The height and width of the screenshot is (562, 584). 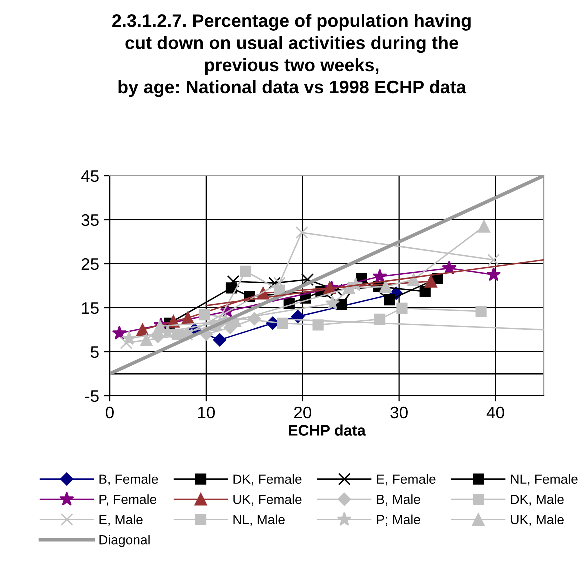 What do you see at coordinates (90, 264) in the screenshot?
I see `y-tick-label: 25` at bounding box center [90, 264].